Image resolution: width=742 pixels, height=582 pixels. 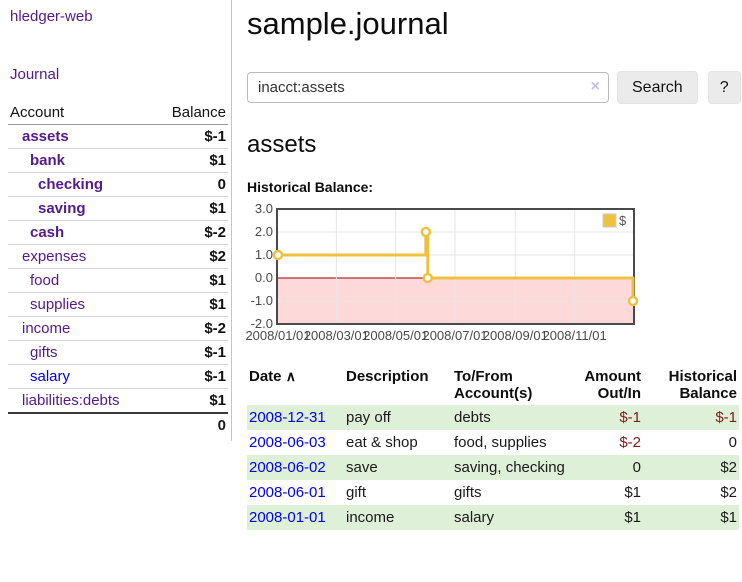 I want to click on account-link: saving, so click(x=62, y=208).